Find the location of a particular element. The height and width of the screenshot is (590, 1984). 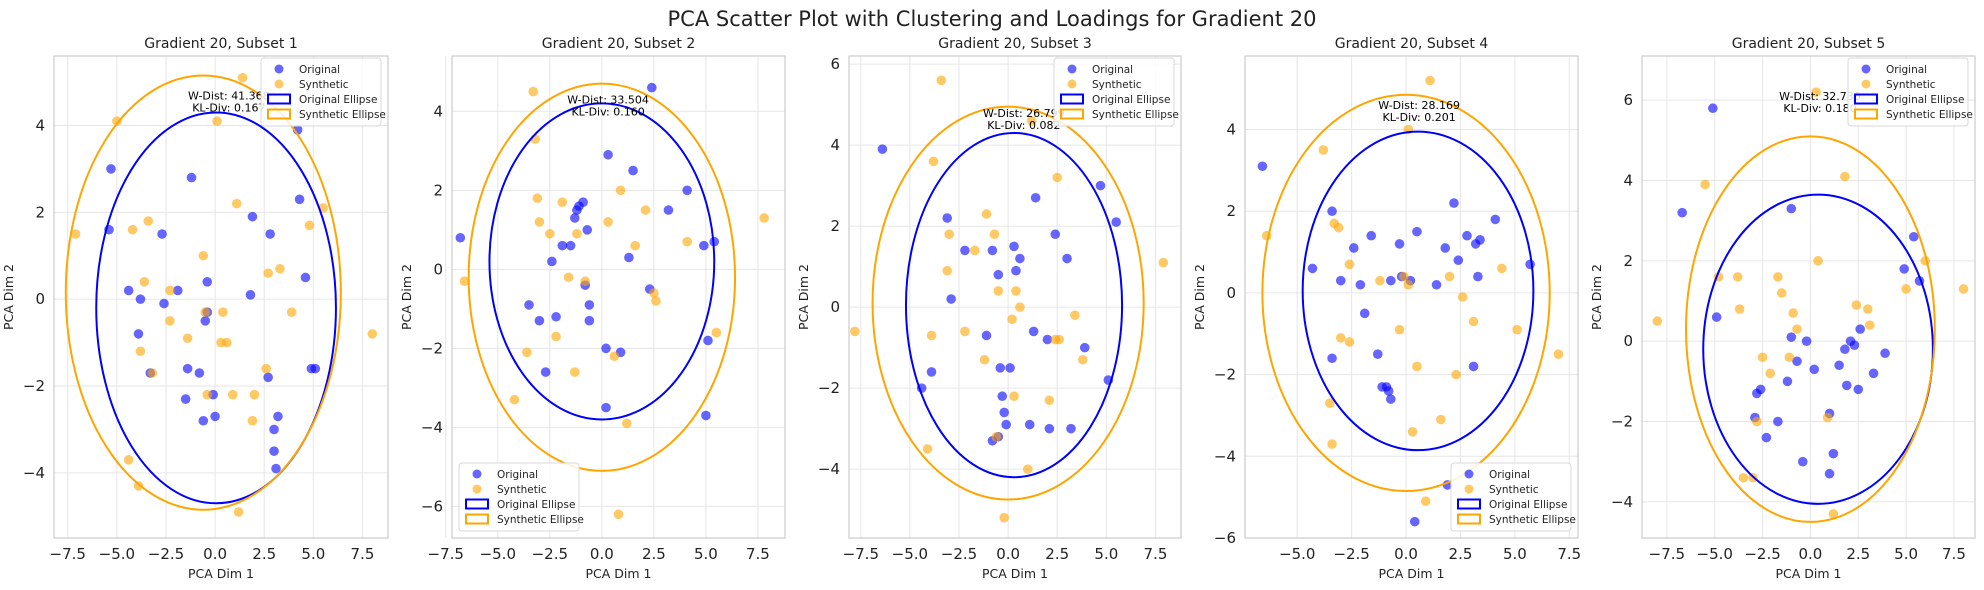

x-tick-label: −7.5 is located at coordinates (68, 554).